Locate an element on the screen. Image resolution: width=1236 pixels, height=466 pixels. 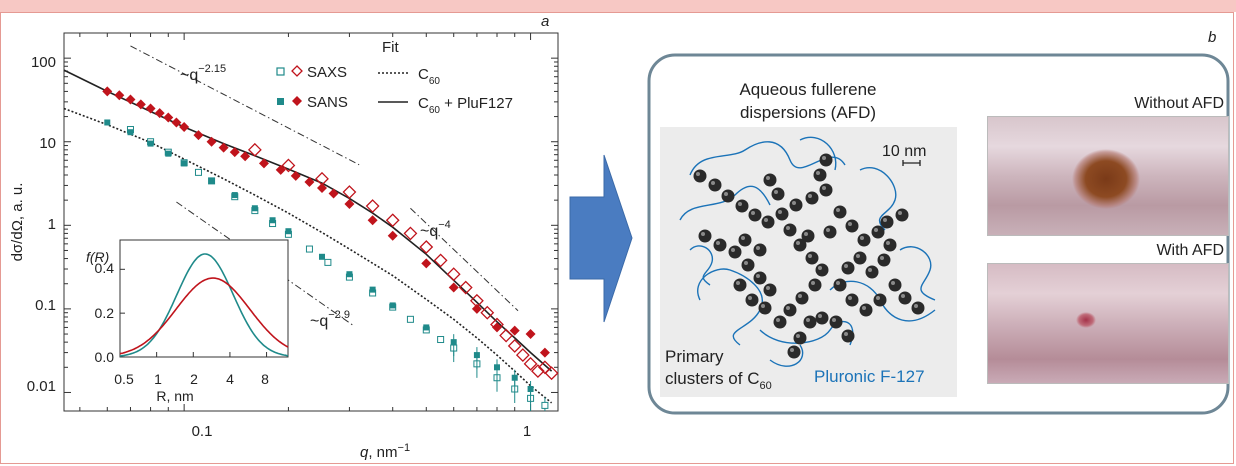
legend-subscript: 60 is located at coordinates (435, 110).